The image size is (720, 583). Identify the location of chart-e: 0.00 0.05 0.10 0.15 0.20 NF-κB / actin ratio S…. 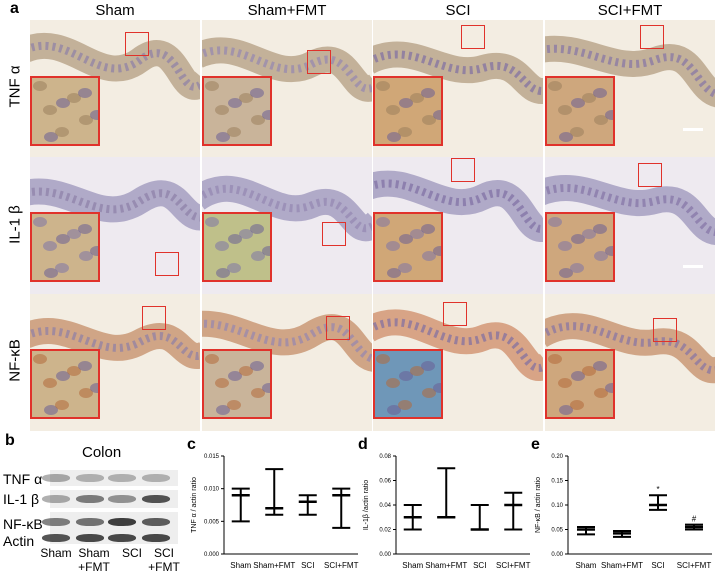
(623, 515).